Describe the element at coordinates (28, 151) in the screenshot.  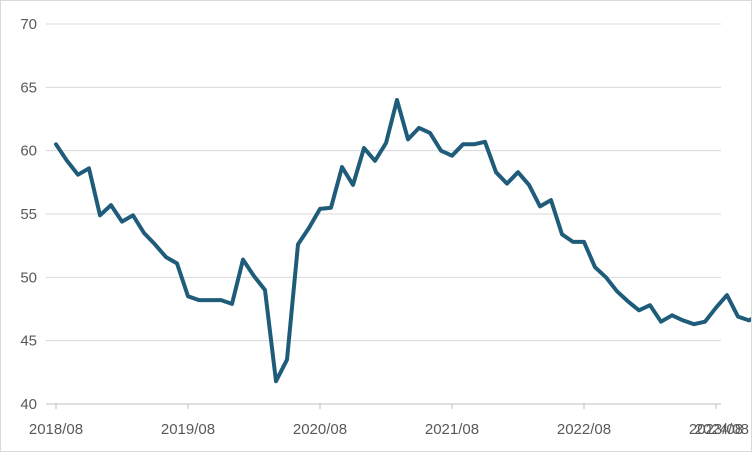
I see `y-tick-label: 60` at that location.